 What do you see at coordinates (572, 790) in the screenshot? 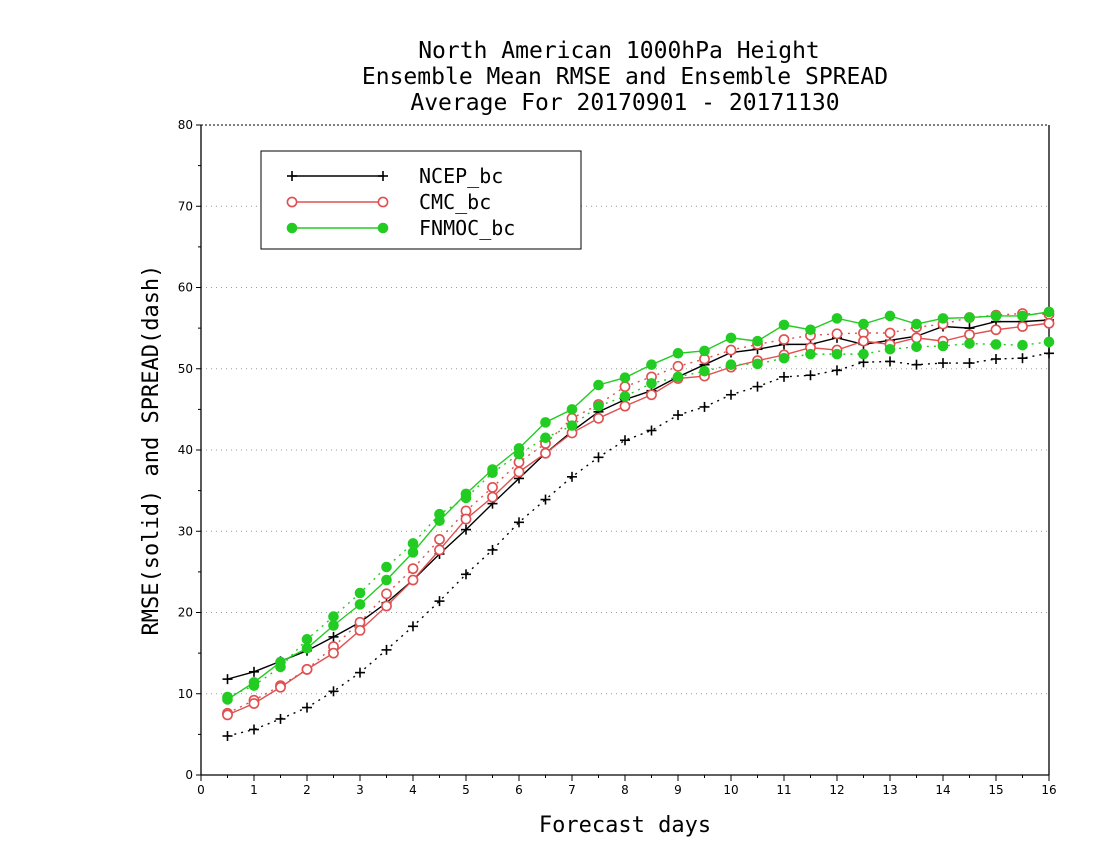
I see `x-tick-label-7: 7` at bounding box center [572, 790].